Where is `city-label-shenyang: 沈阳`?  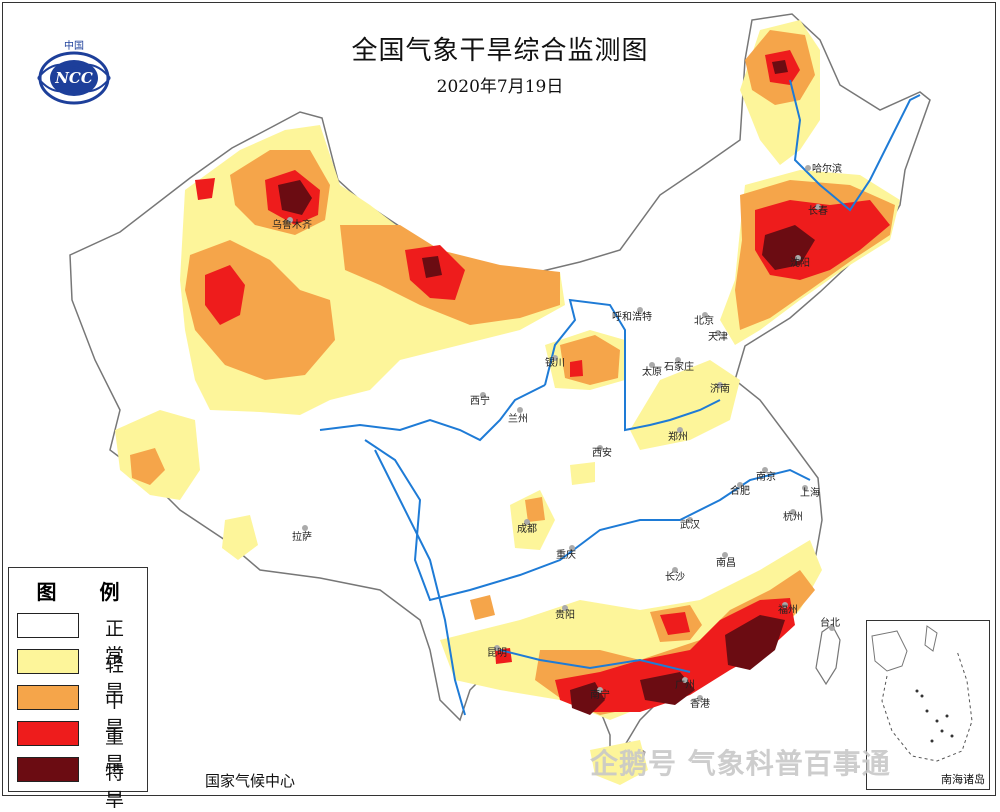
city-label-shenyang: 沈阳 is located at coordinates (800, 262).